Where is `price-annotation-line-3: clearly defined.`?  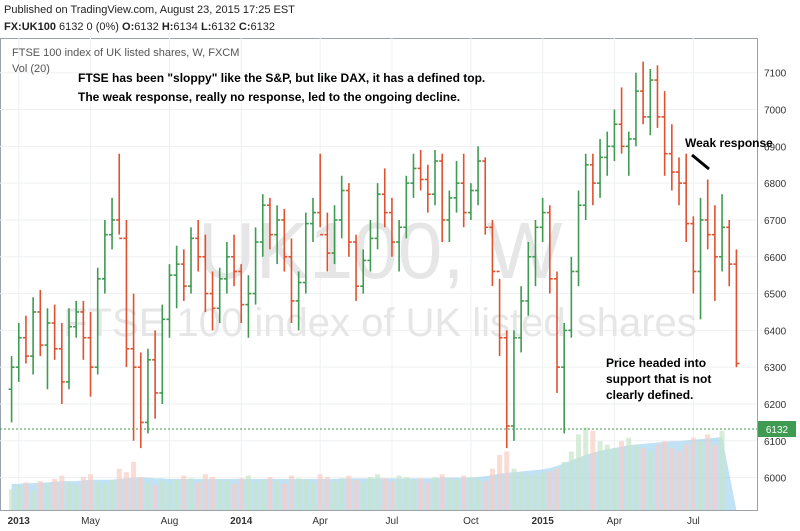 price-annotation-line-3: clearly defined. is located at coordinates (649, 395).